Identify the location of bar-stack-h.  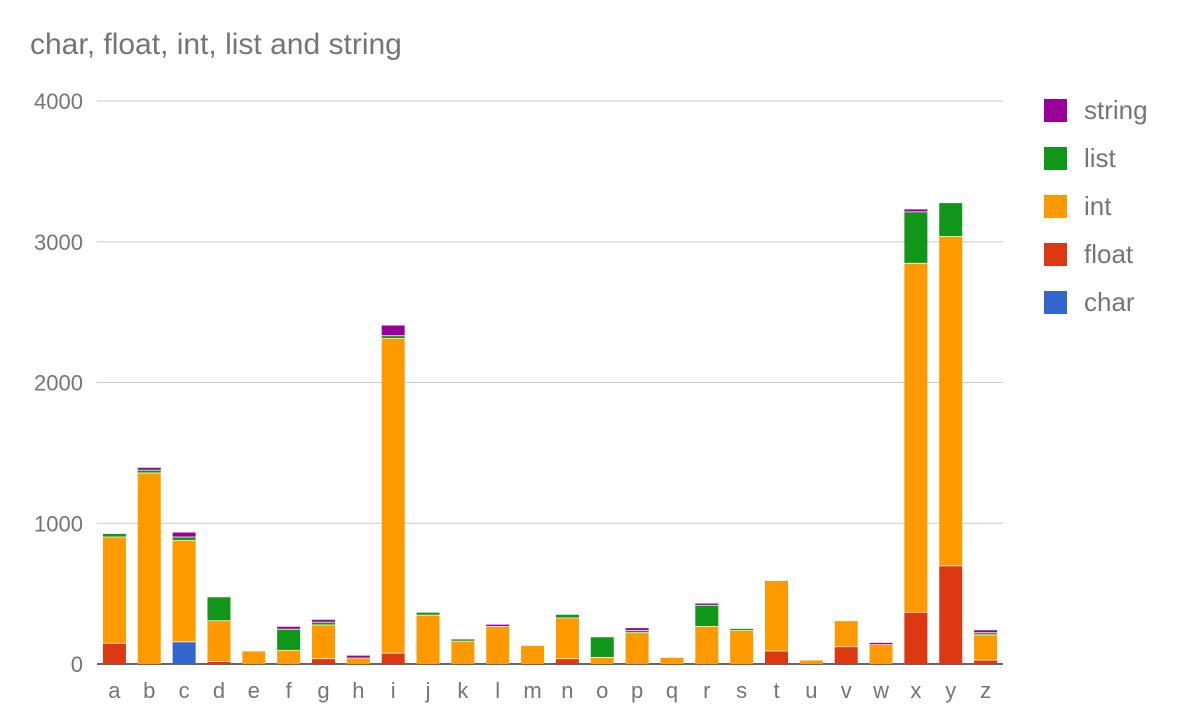
(358, 659).